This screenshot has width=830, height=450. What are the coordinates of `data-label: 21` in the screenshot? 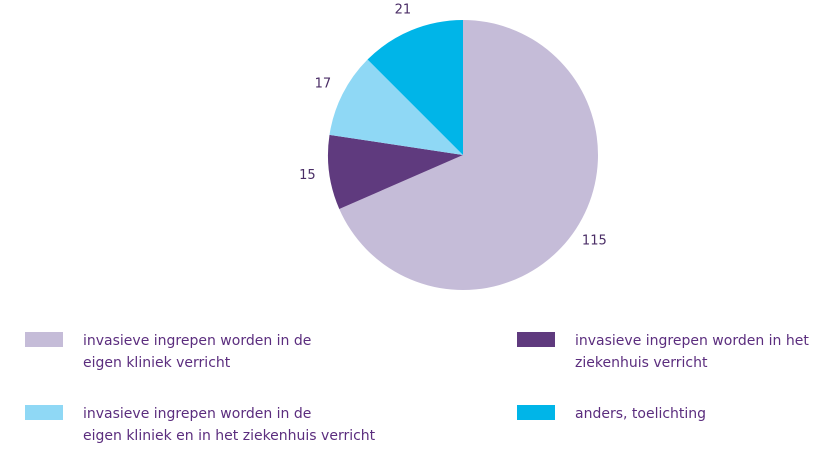 It's located at (403, 9).